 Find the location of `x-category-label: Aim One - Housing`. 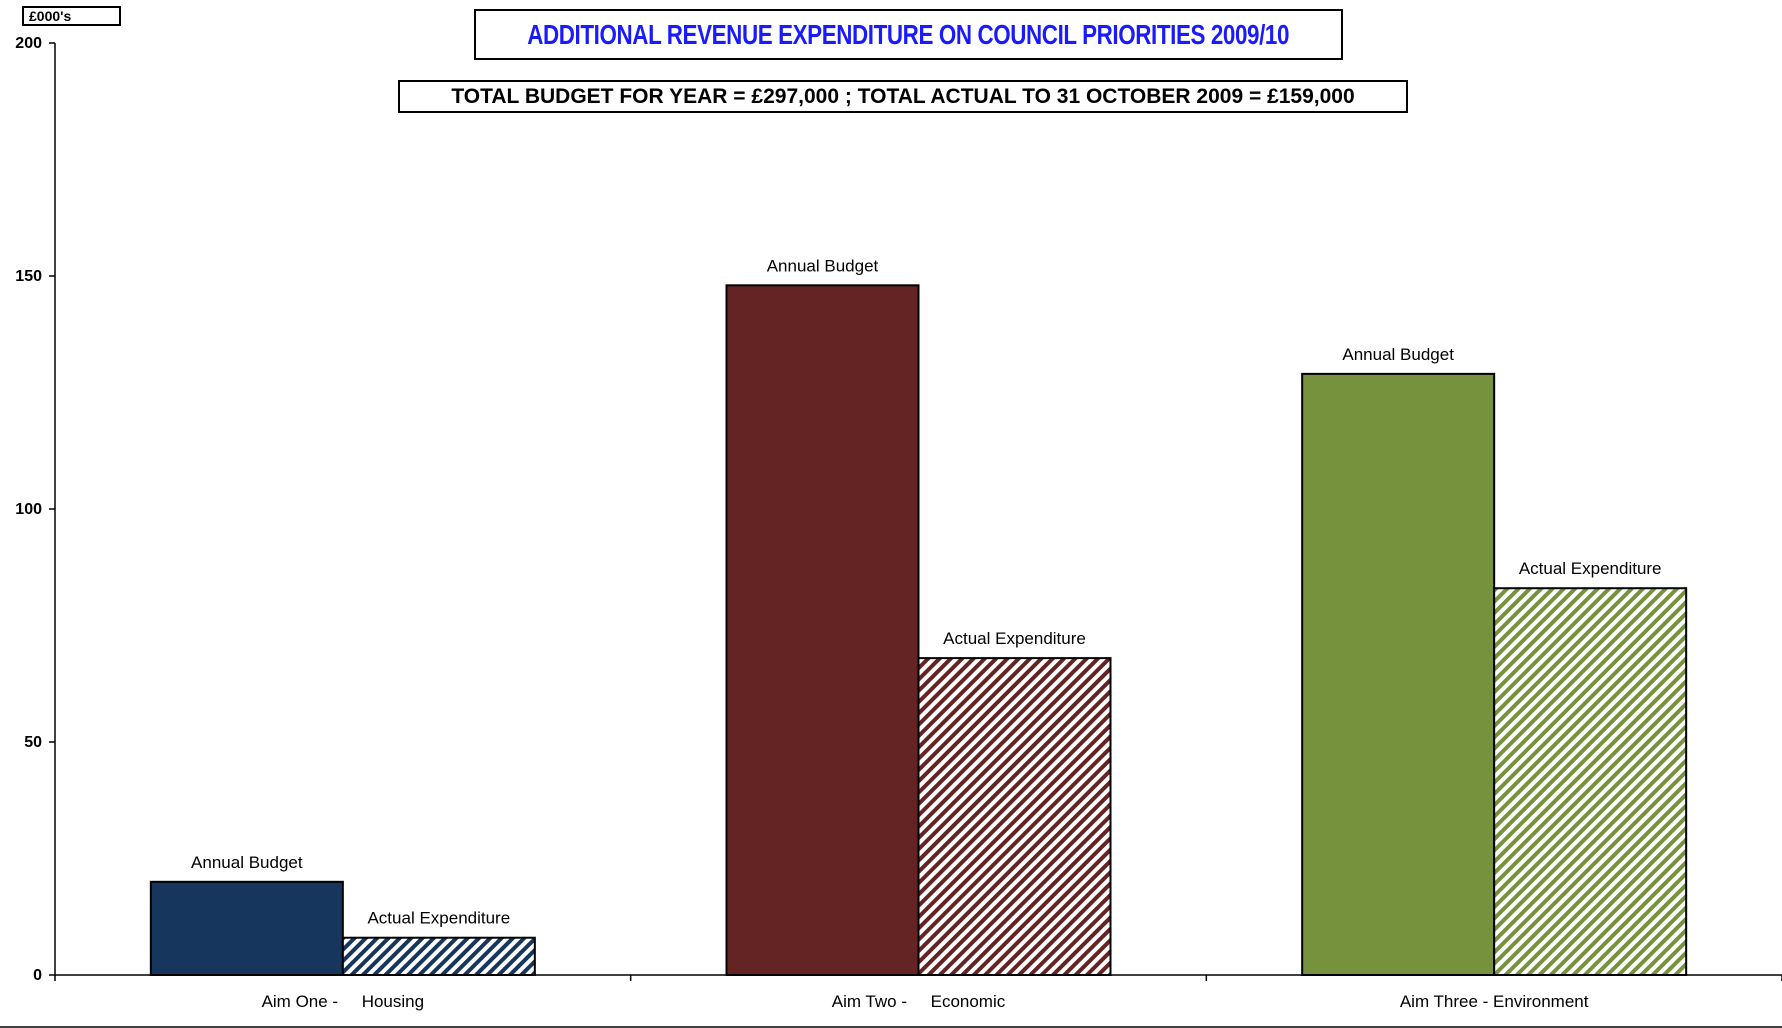

x-category-label: Aim One - Housing is located at coordinates (343, 1001).